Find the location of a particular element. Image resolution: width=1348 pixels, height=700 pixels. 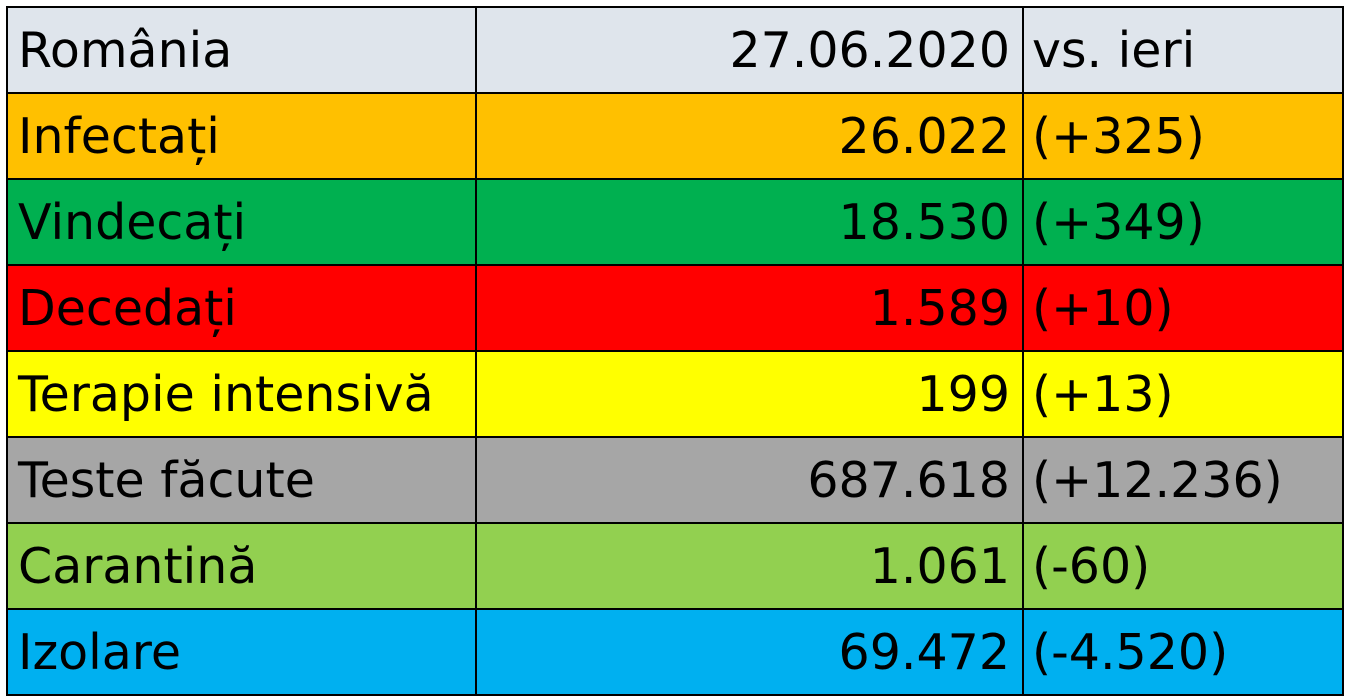

row-label: Izolare is located at coordinates (241, 652).